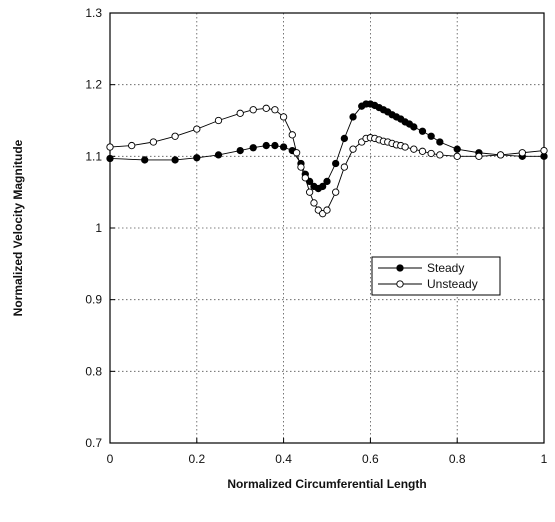  I want to click on y-tick-label: 0.9, so click(93, 300).